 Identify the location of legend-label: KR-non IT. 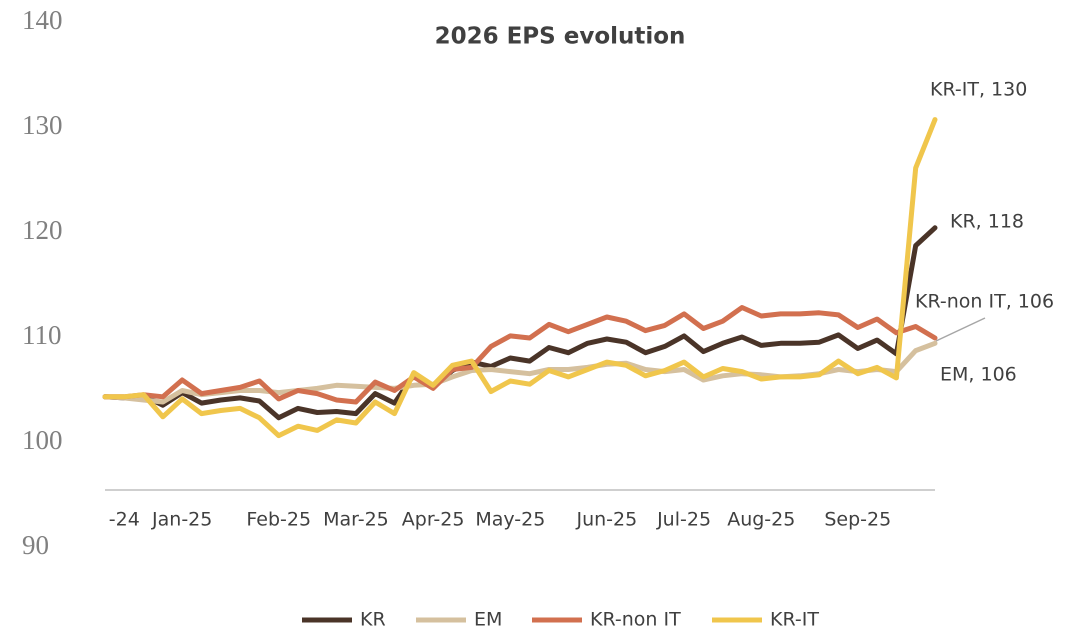
(635, 619).